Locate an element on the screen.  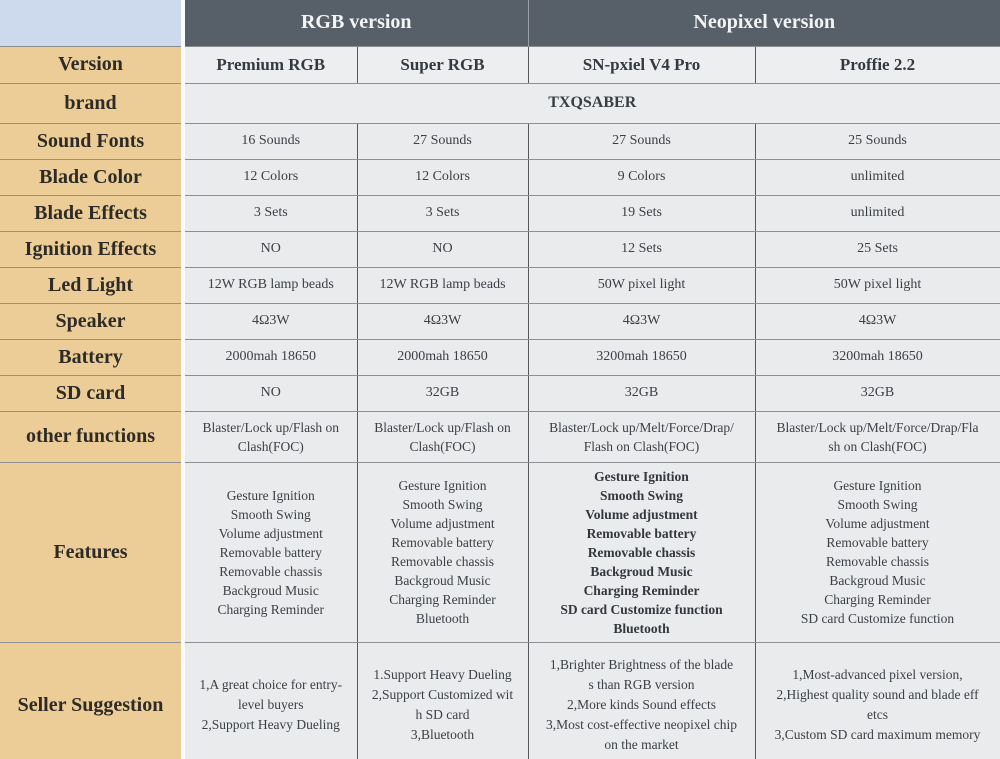
version-cell-premium-rgb: Premium RGB is located at coordinates (270, 64).